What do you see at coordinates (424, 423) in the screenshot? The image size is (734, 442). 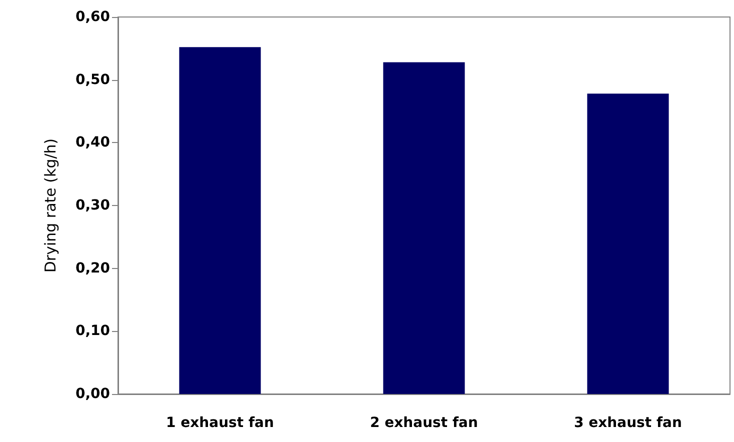 I see `x-tick-label: 2 exhaust fan` at bounding box center [424, 423].